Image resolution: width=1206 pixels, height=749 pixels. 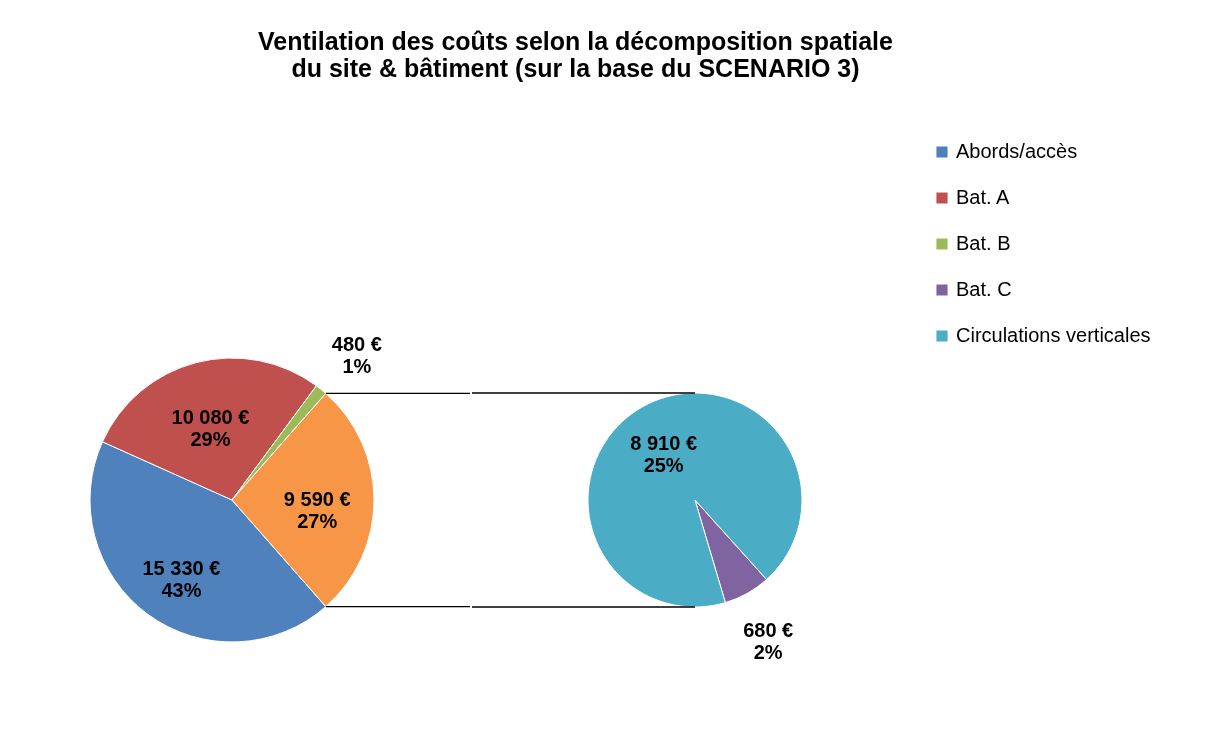 I want to click on legend-label: Bat. A, so click(x=983, y=197).